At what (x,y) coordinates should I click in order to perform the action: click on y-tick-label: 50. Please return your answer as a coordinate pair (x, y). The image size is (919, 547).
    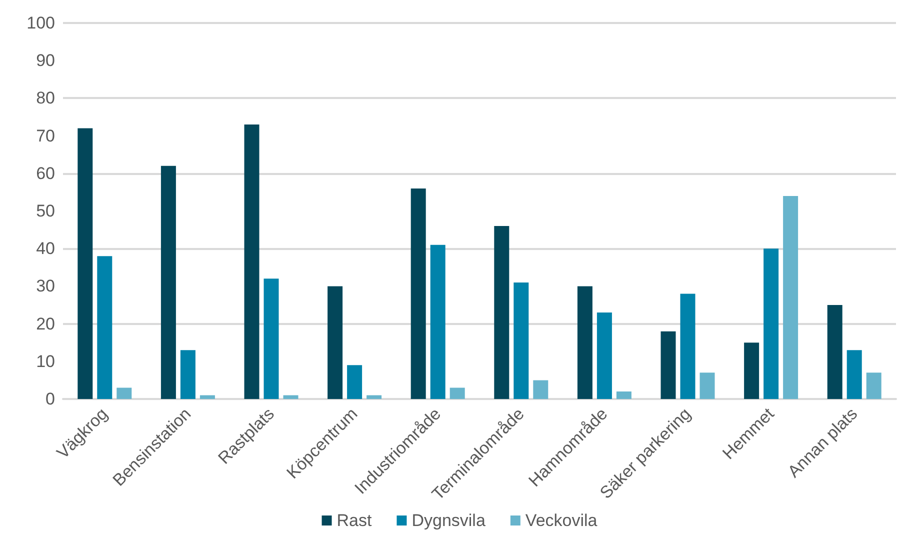
    Looking at the image, I should click on (45, 211).